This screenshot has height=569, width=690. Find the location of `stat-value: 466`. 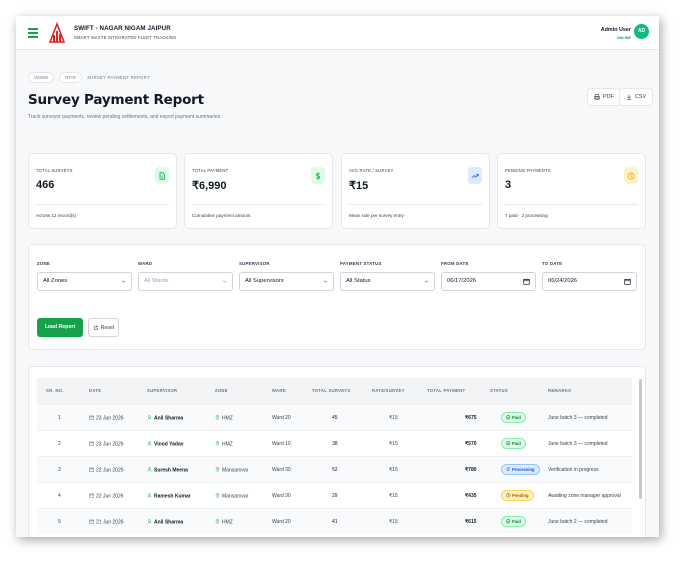

stat-value: 466 is located at coordinates (45, 185).